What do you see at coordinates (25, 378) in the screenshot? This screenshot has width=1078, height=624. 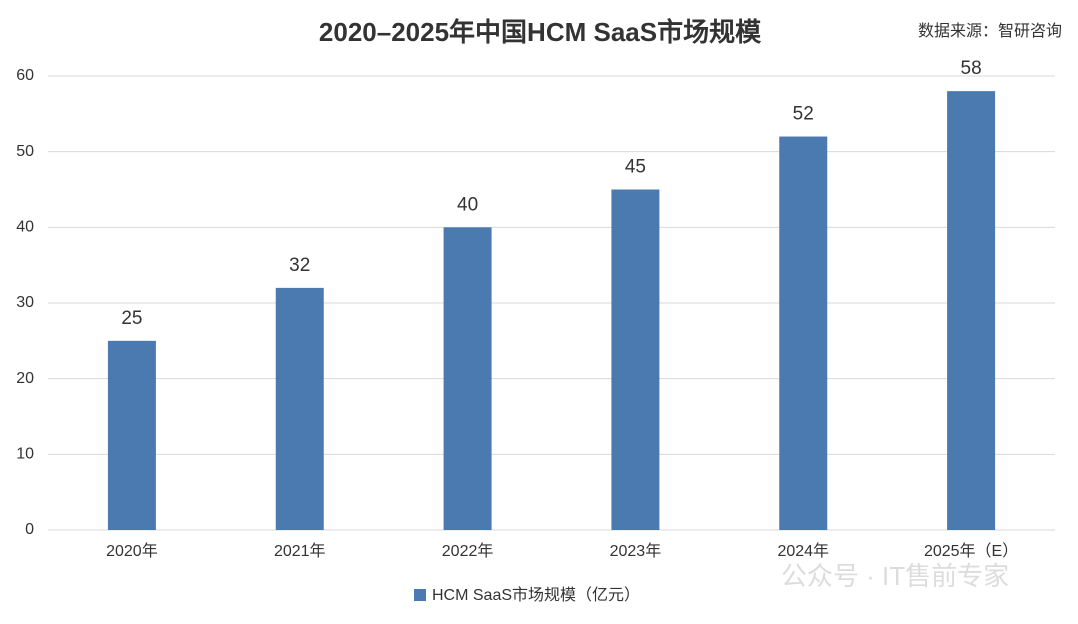 I see `y-tick-label: 20` at bounding box center [25, 378].